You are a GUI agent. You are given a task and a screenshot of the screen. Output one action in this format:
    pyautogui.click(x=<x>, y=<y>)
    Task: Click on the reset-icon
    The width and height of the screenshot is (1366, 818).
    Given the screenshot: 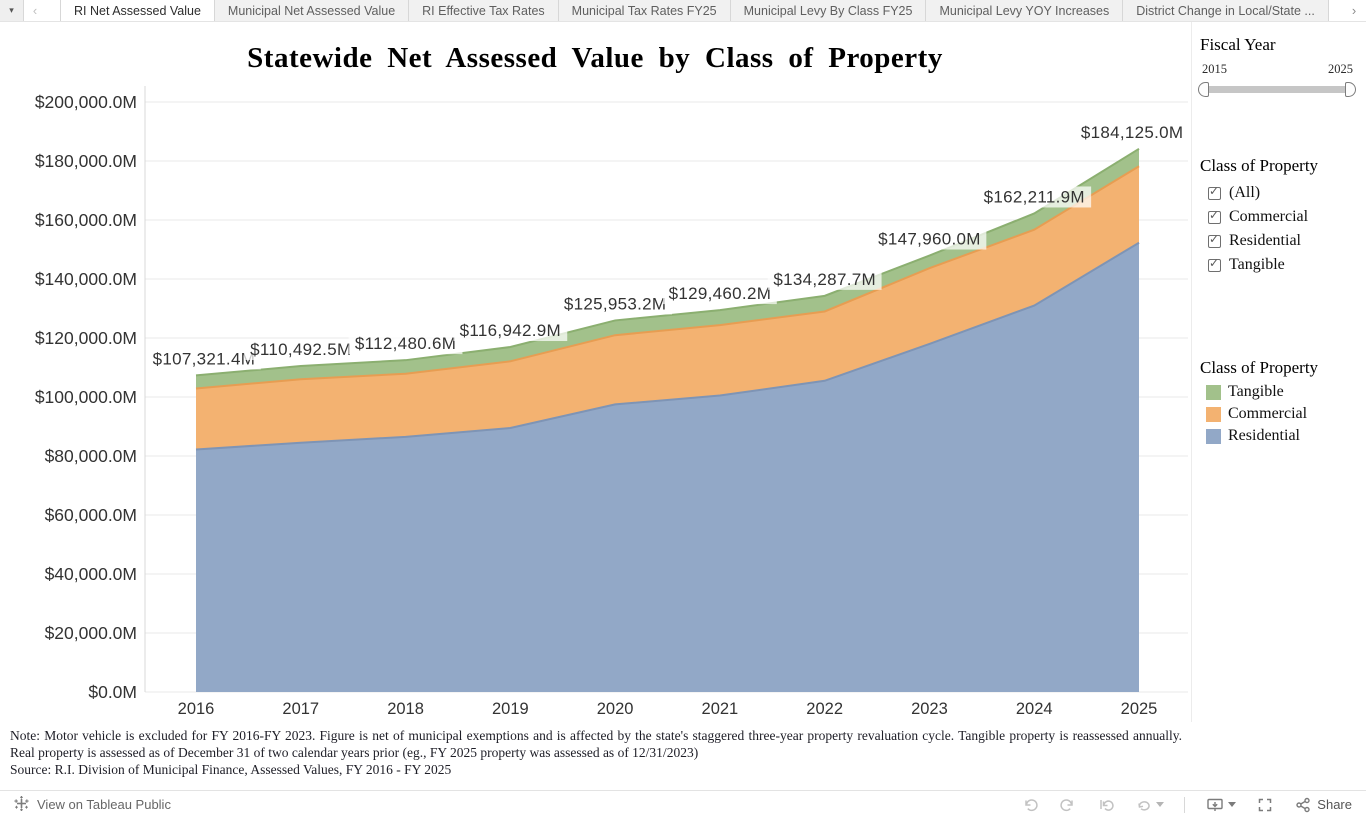 What is the action you would take?
    pyautogui.click(x=1107, y=805)
    